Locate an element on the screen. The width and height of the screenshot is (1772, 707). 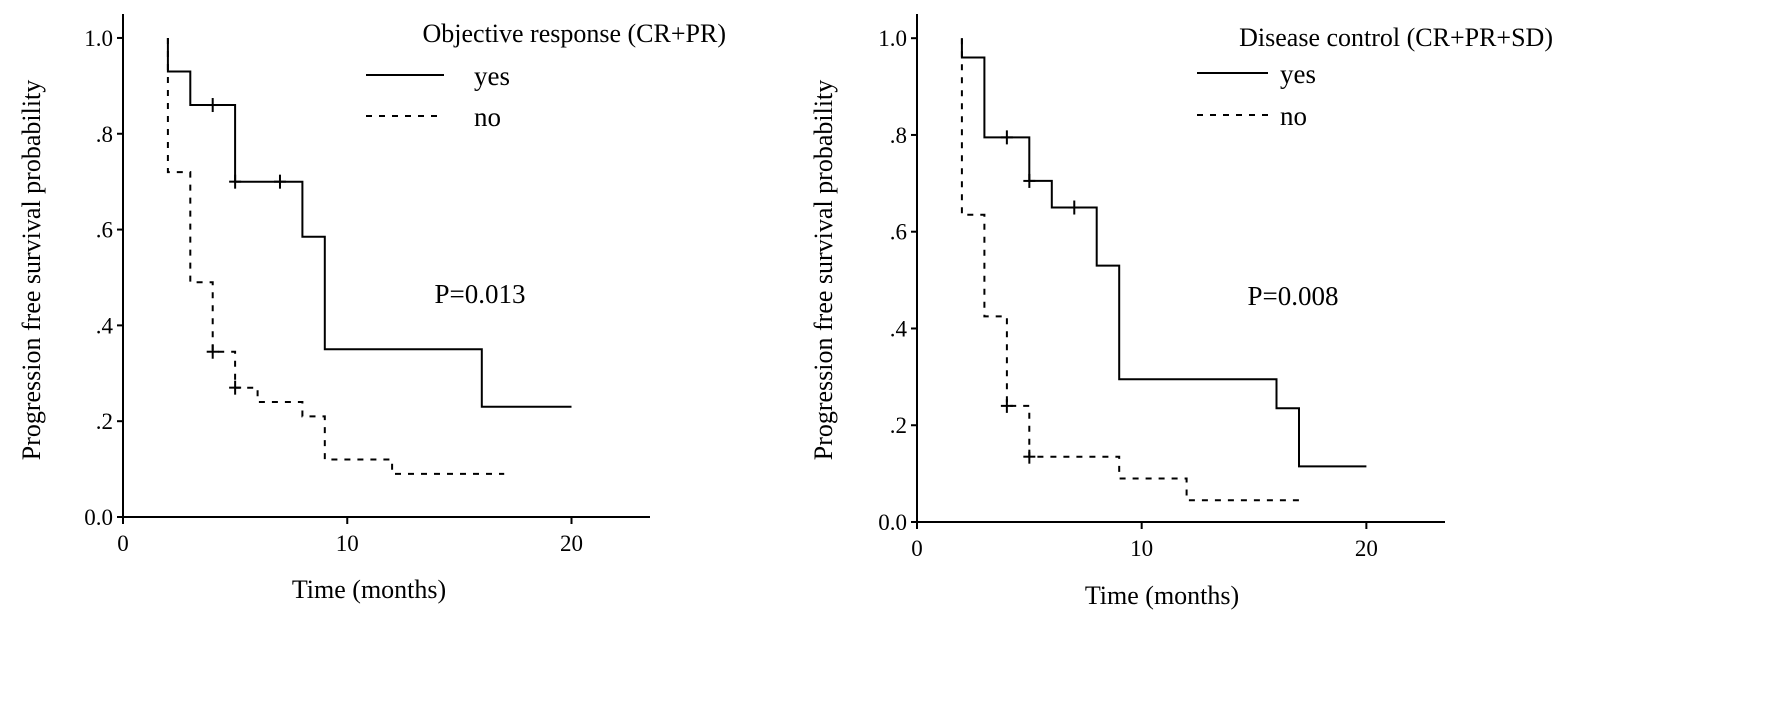
p-value-annotation: P=0.008 is located at coordinates (1293, 296).